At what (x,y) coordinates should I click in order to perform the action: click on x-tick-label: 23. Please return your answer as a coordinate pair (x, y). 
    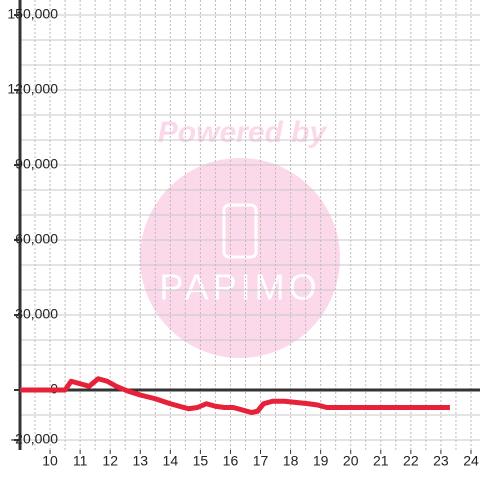
    Looking at the image, I should click on (441, 461).